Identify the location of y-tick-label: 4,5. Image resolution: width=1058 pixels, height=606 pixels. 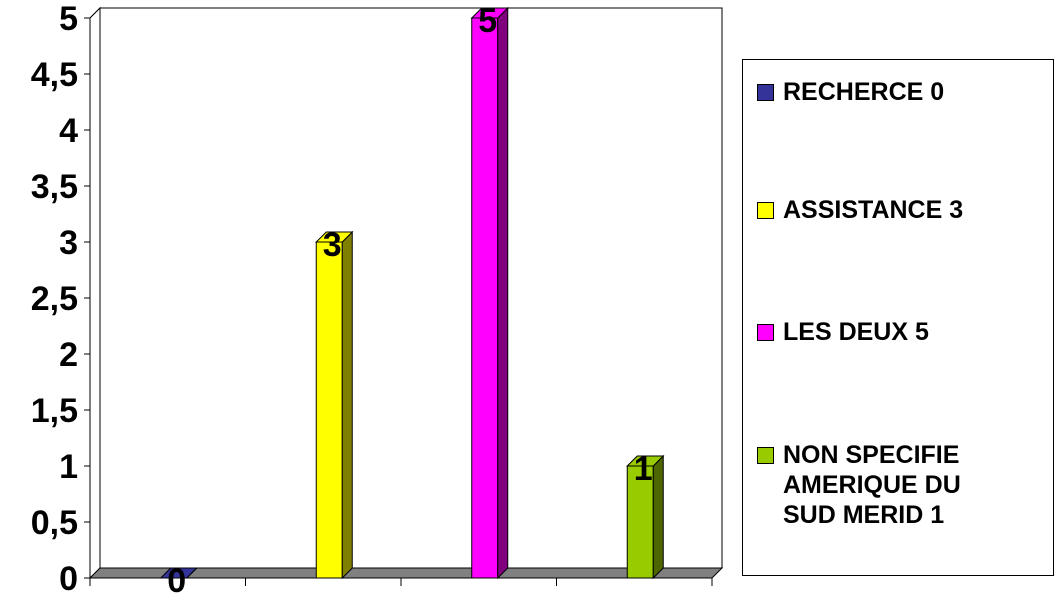
(54, 75).